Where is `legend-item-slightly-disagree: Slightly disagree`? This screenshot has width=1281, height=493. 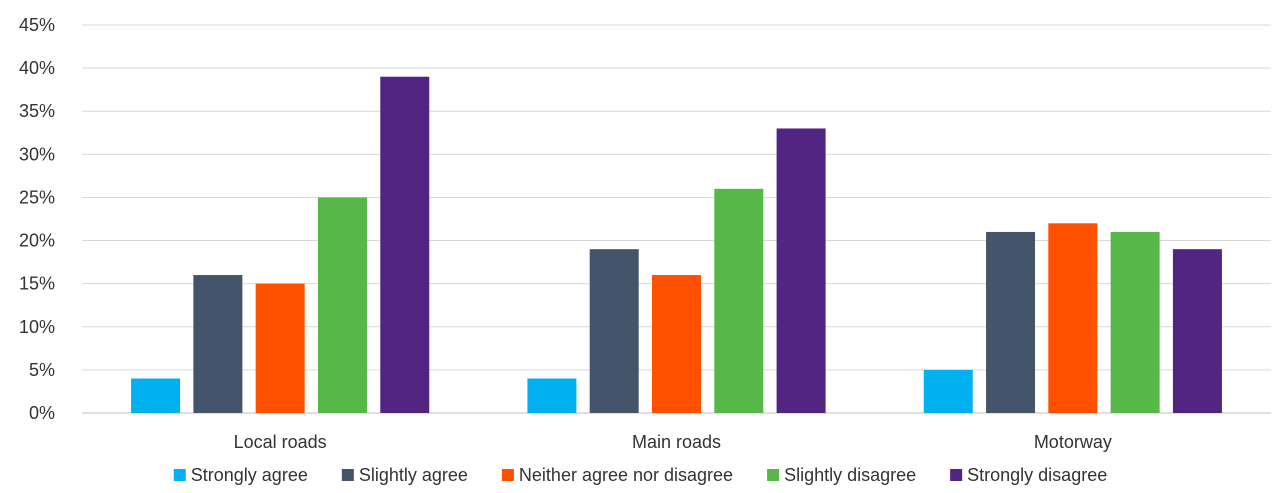
legend-item-slightly-disagree: Slightly disagree is located at coordinates (841, 475).